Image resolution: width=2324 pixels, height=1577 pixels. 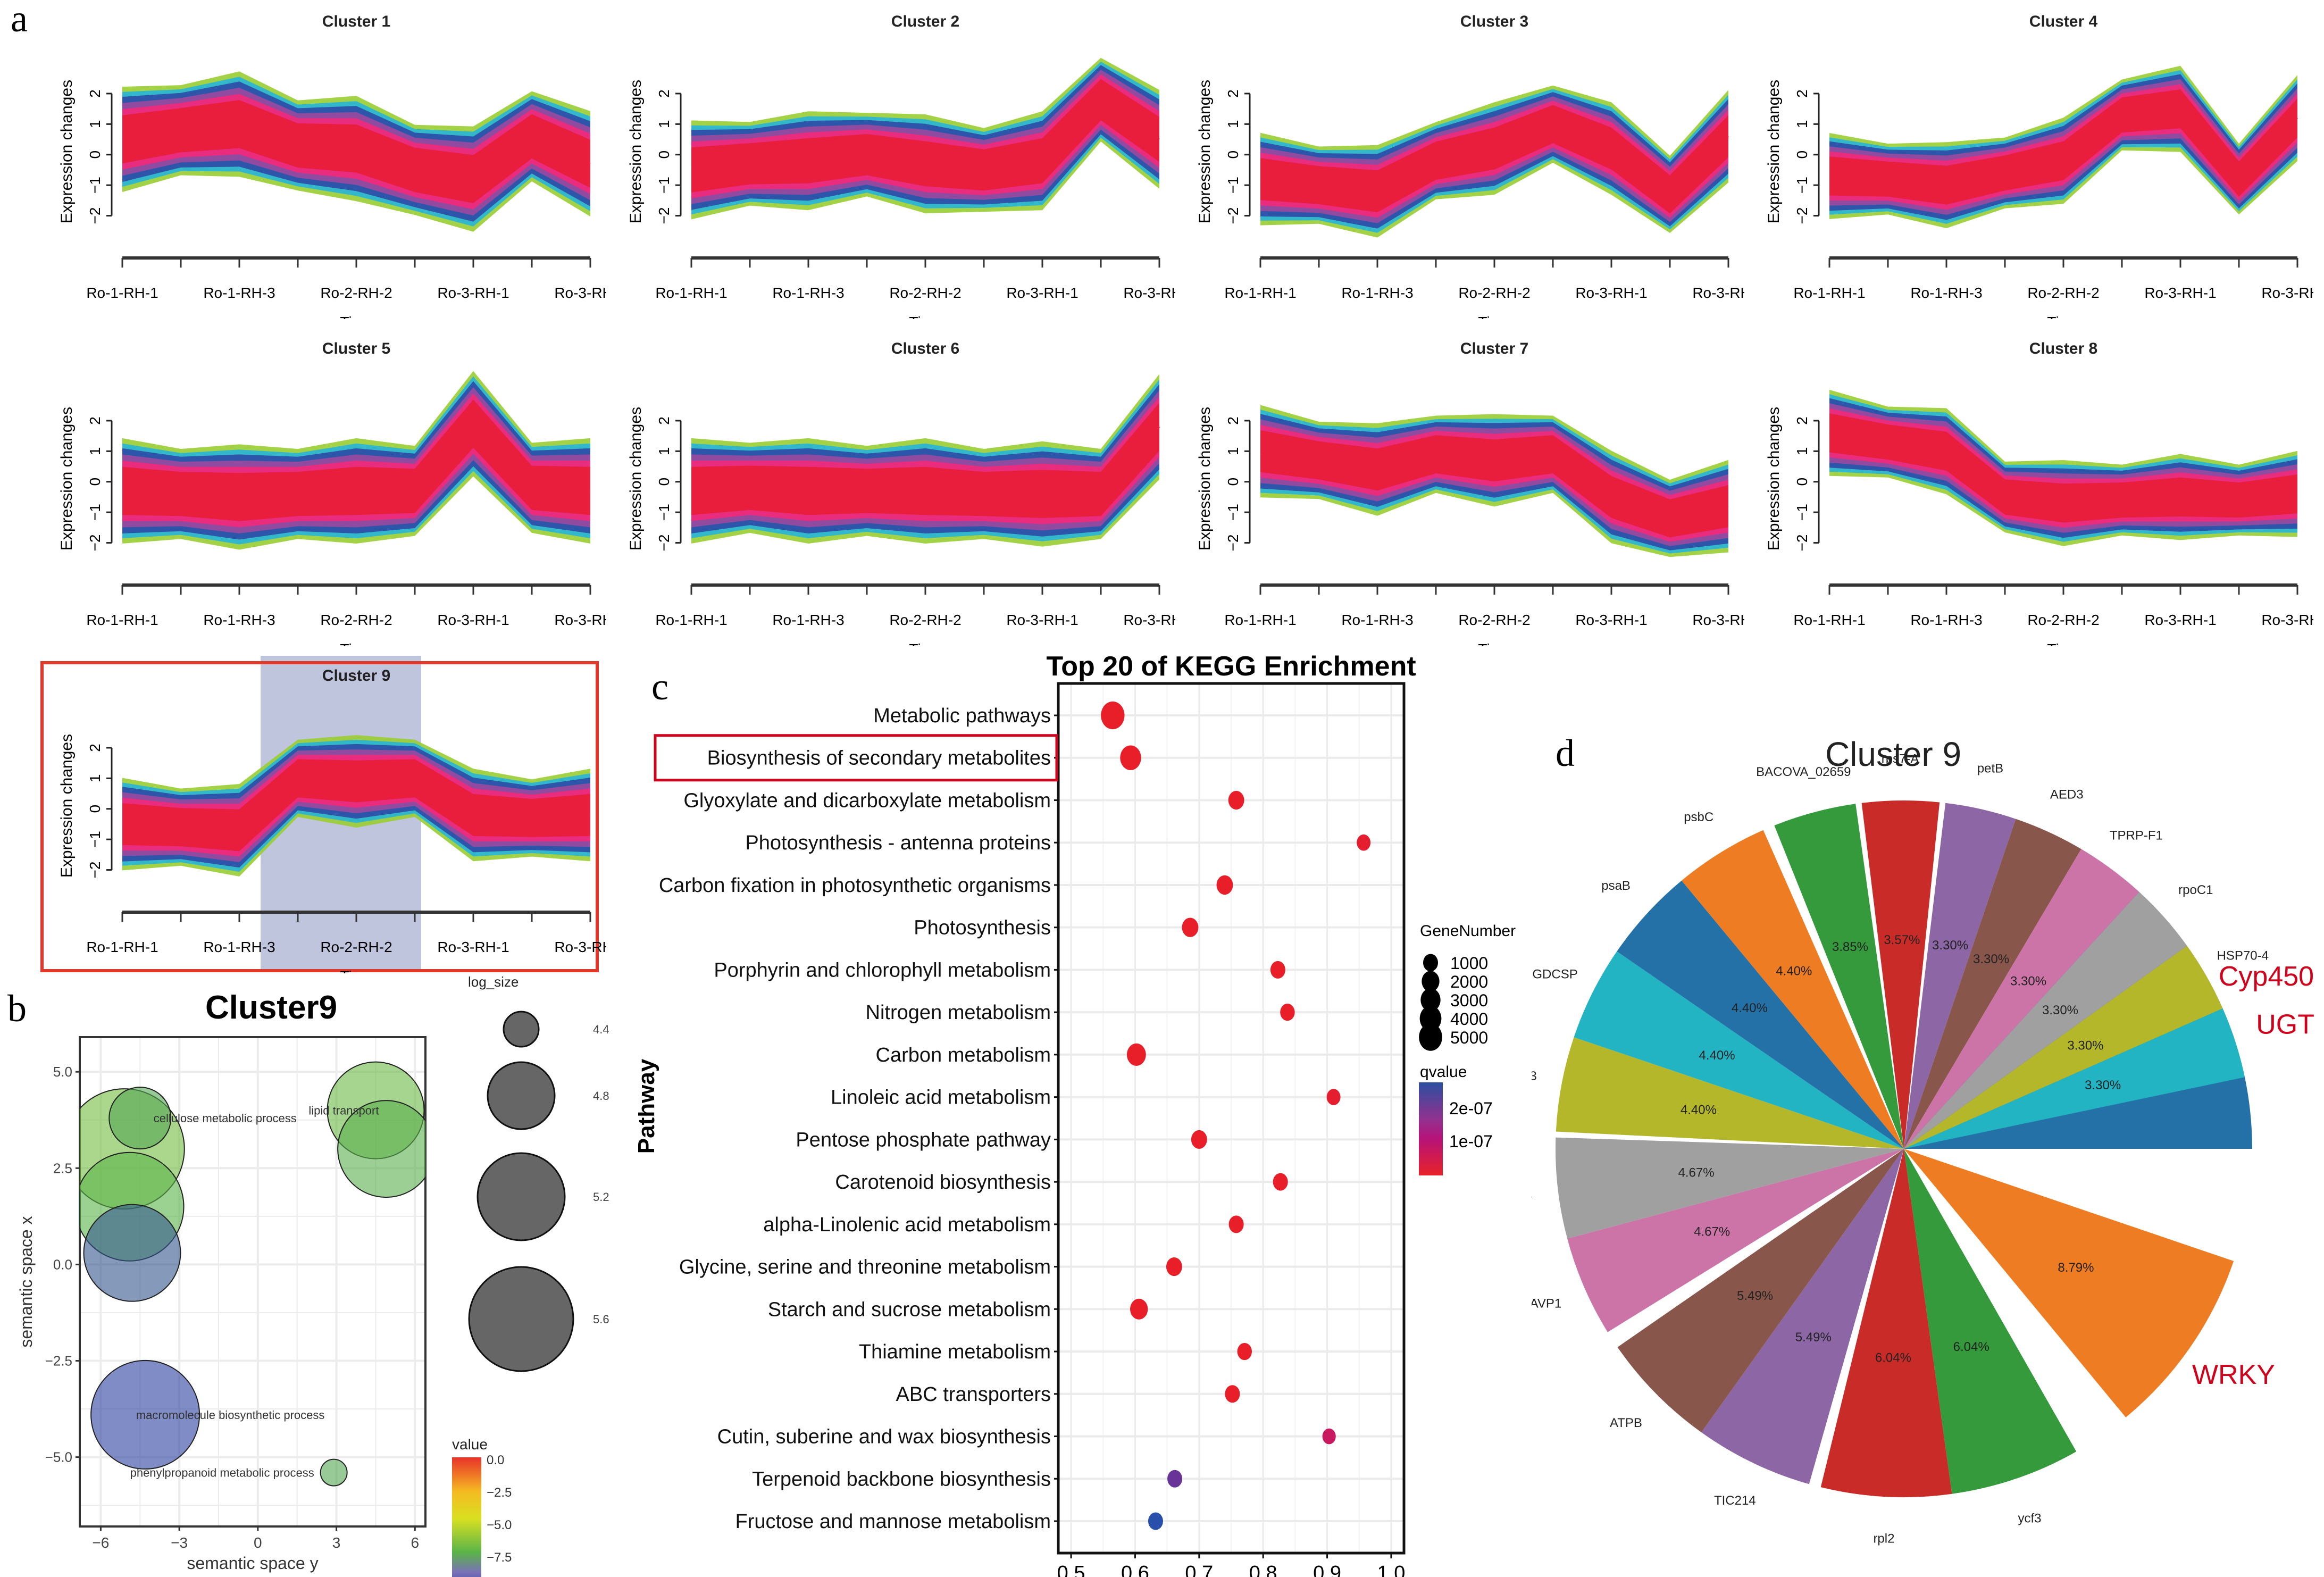 What do you see at coordinates (884, 1437) in the screenshot?
I see `pathway-label: Cutin, suberine and wax biosynthesis` at bounding box center [884, 1437].